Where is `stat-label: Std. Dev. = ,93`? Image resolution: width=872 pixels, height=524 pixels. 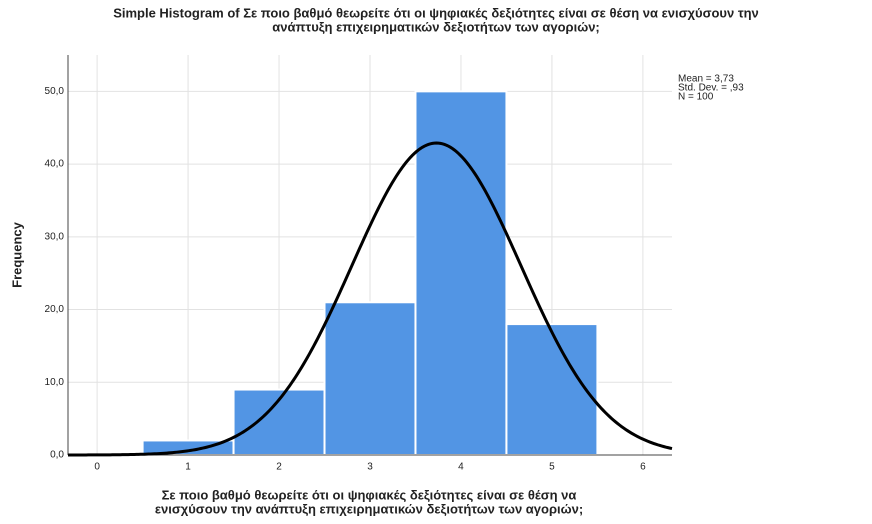
stat-label: Std. Dev. = ,93 is located at coordinates (711, 88).